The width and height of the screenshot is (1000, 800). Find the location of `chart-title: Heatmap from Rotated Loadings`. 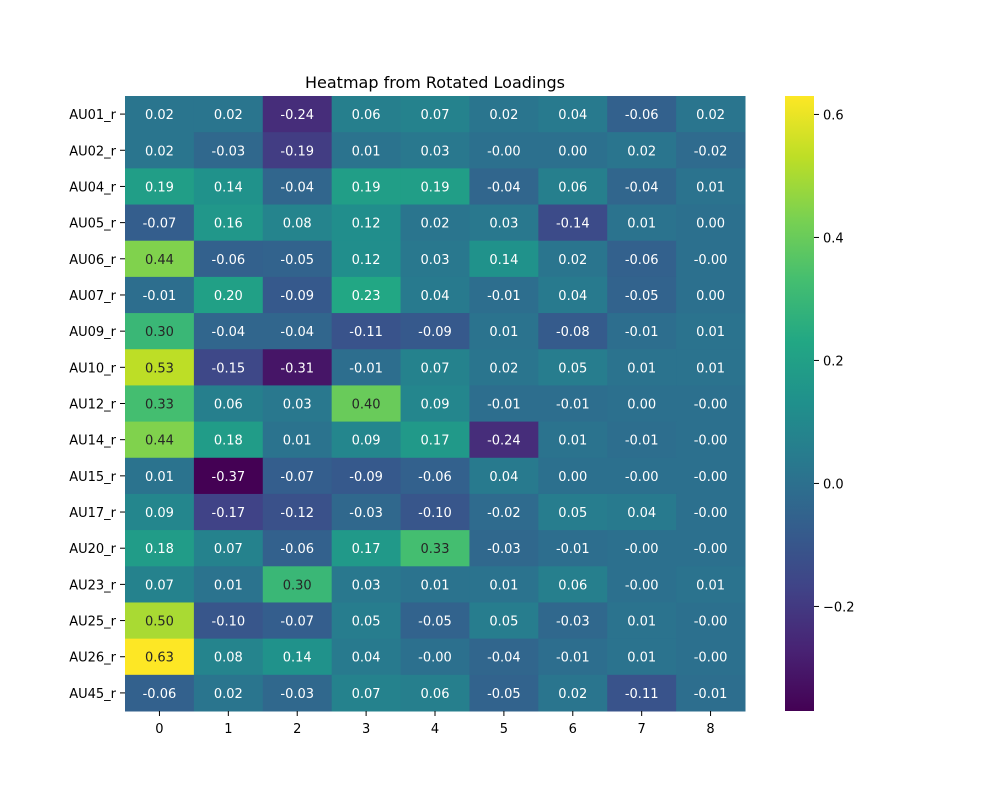

chart-title: Heatmap from Rotated Loadings is located at coordinates (435, 82).